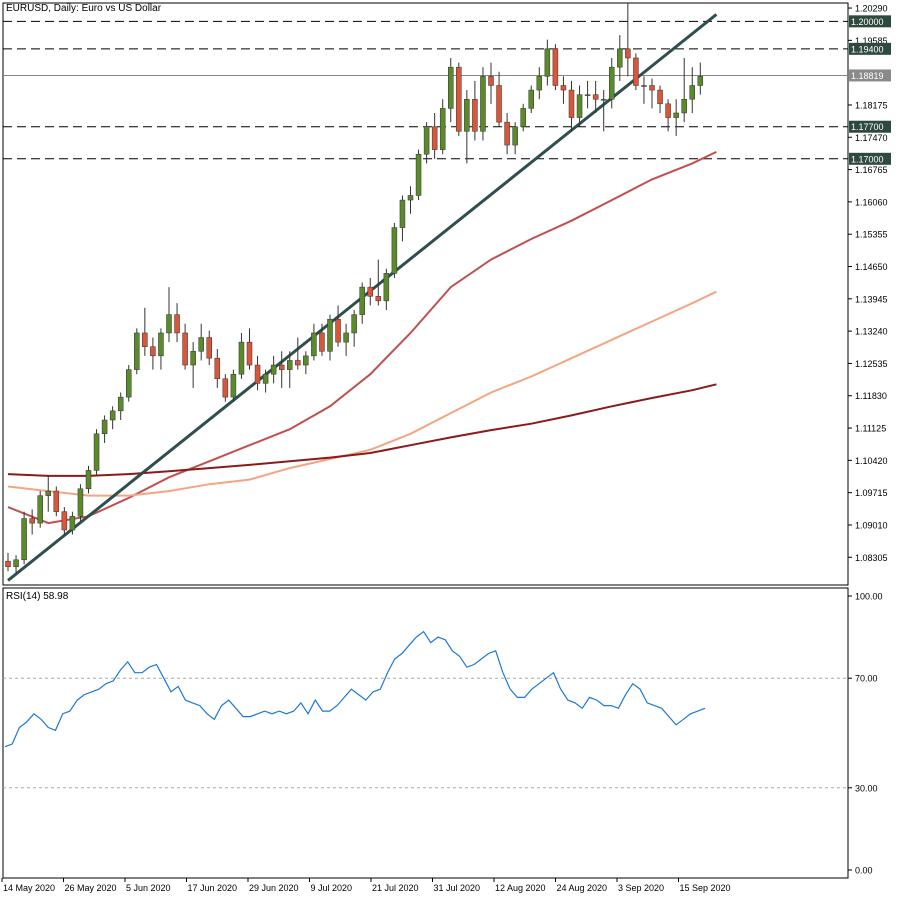 The width and height of the screenshot is (900, 905). I want to click on price-tick-label: 1.13240, so click(871, 332).